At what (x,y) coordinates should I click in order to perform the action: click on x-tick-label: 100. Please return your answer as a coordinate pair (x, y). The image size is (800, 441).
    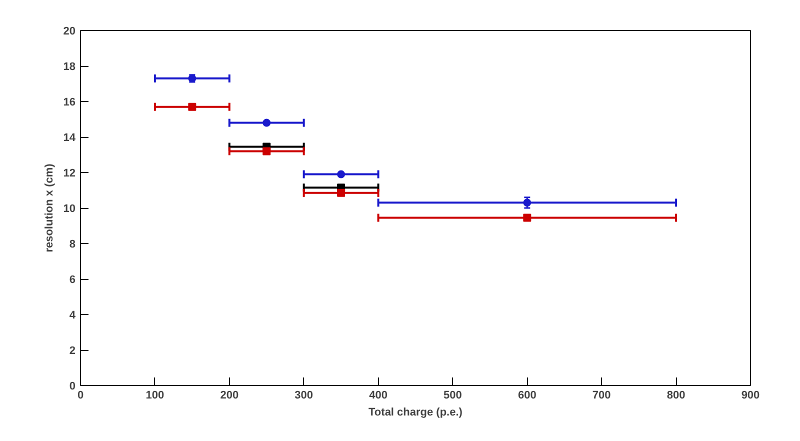
    Looking at the image, I should click on (155, 396).